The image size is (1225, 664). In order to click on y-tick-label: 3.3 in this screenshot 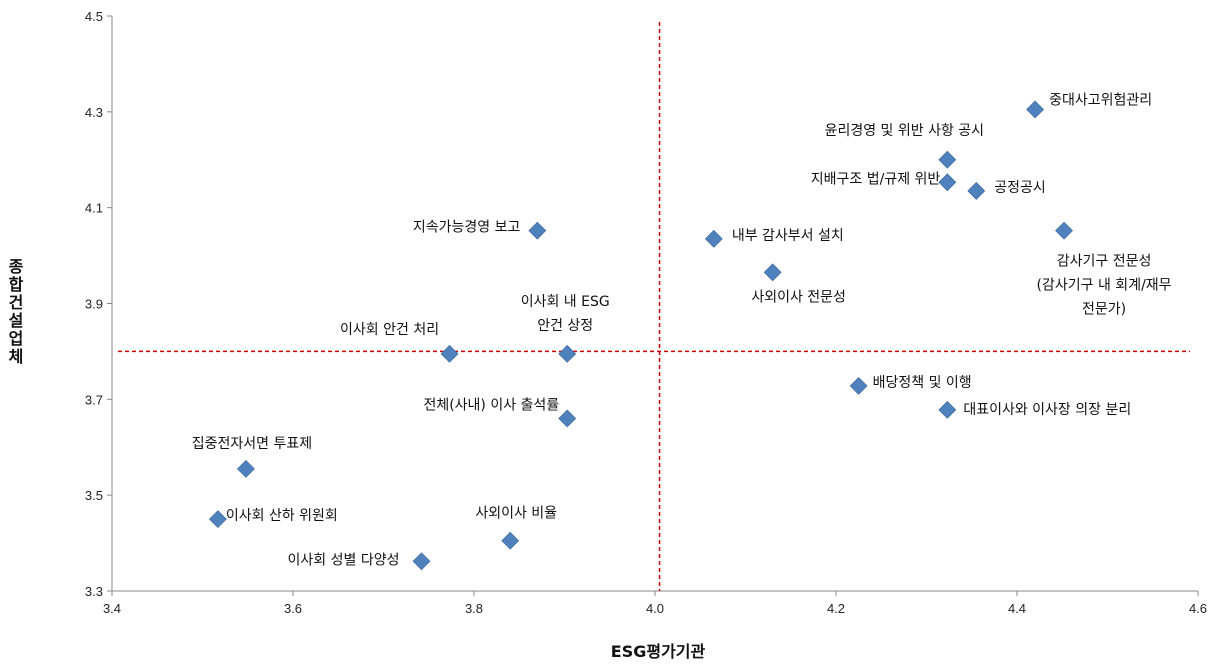, I will do `click(94, 591)`.